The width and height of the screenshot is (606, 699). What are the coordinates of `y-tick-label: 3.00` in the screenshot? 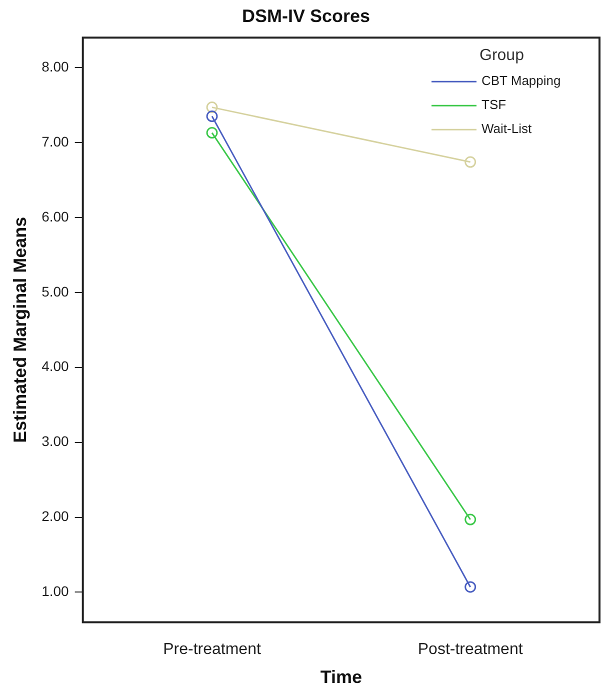 It's located at (56, 441).